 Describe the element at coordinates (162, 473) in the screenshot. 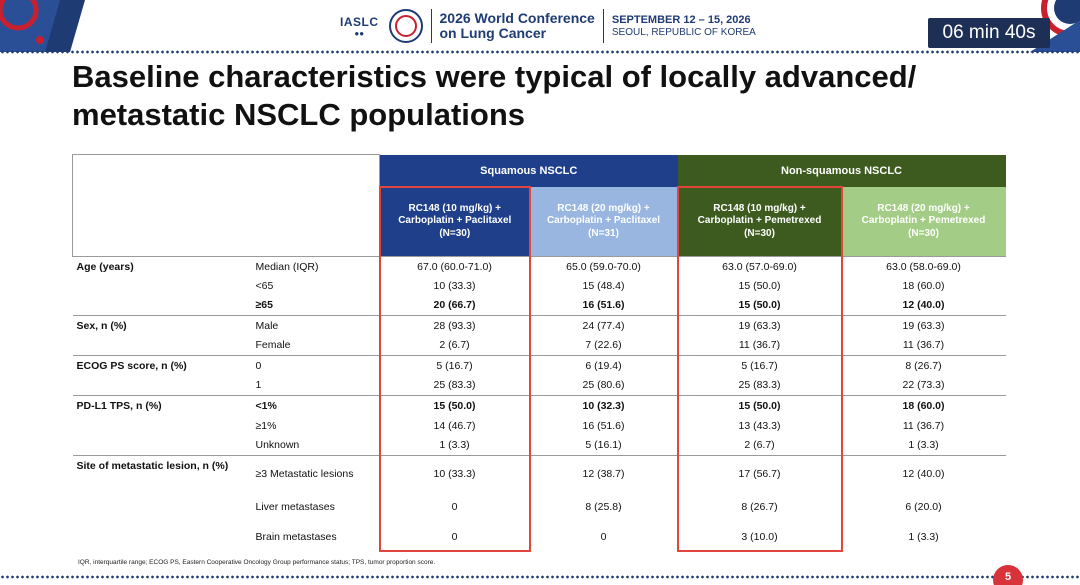

I see `row-category: Site of metastatic lesion, n (%)` at that location.